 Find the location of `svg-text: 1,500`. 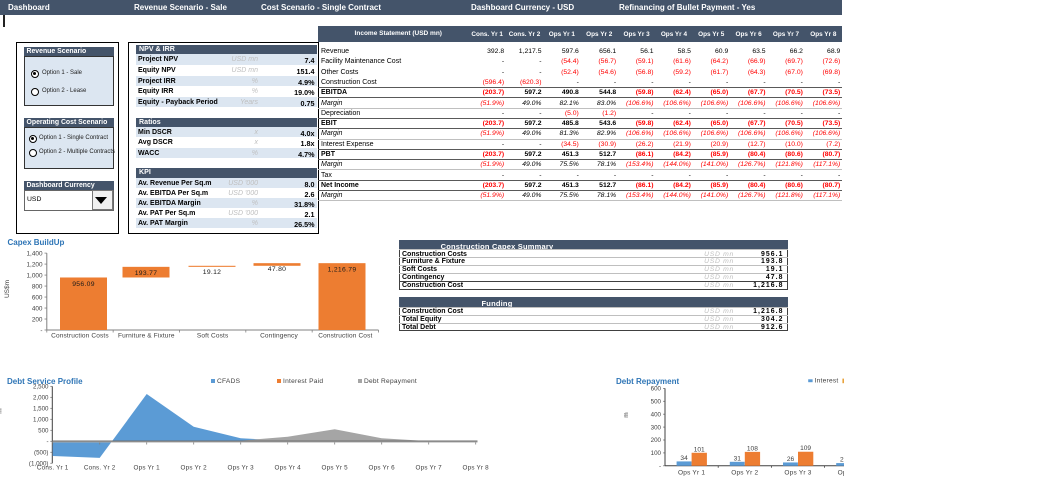

svg-text: 1,500 is located at coordinates (41, 409).